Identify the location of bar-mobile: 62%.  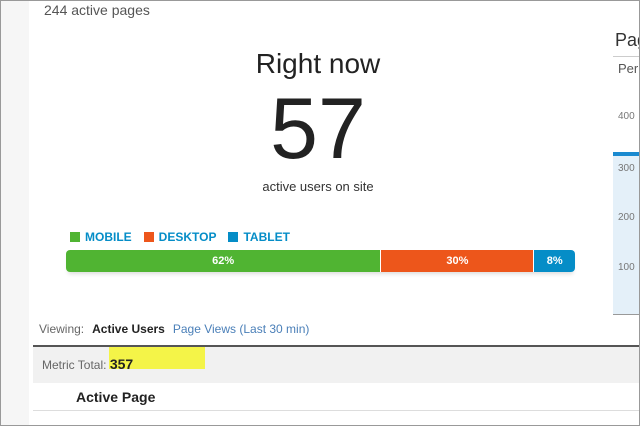
(224, 261).